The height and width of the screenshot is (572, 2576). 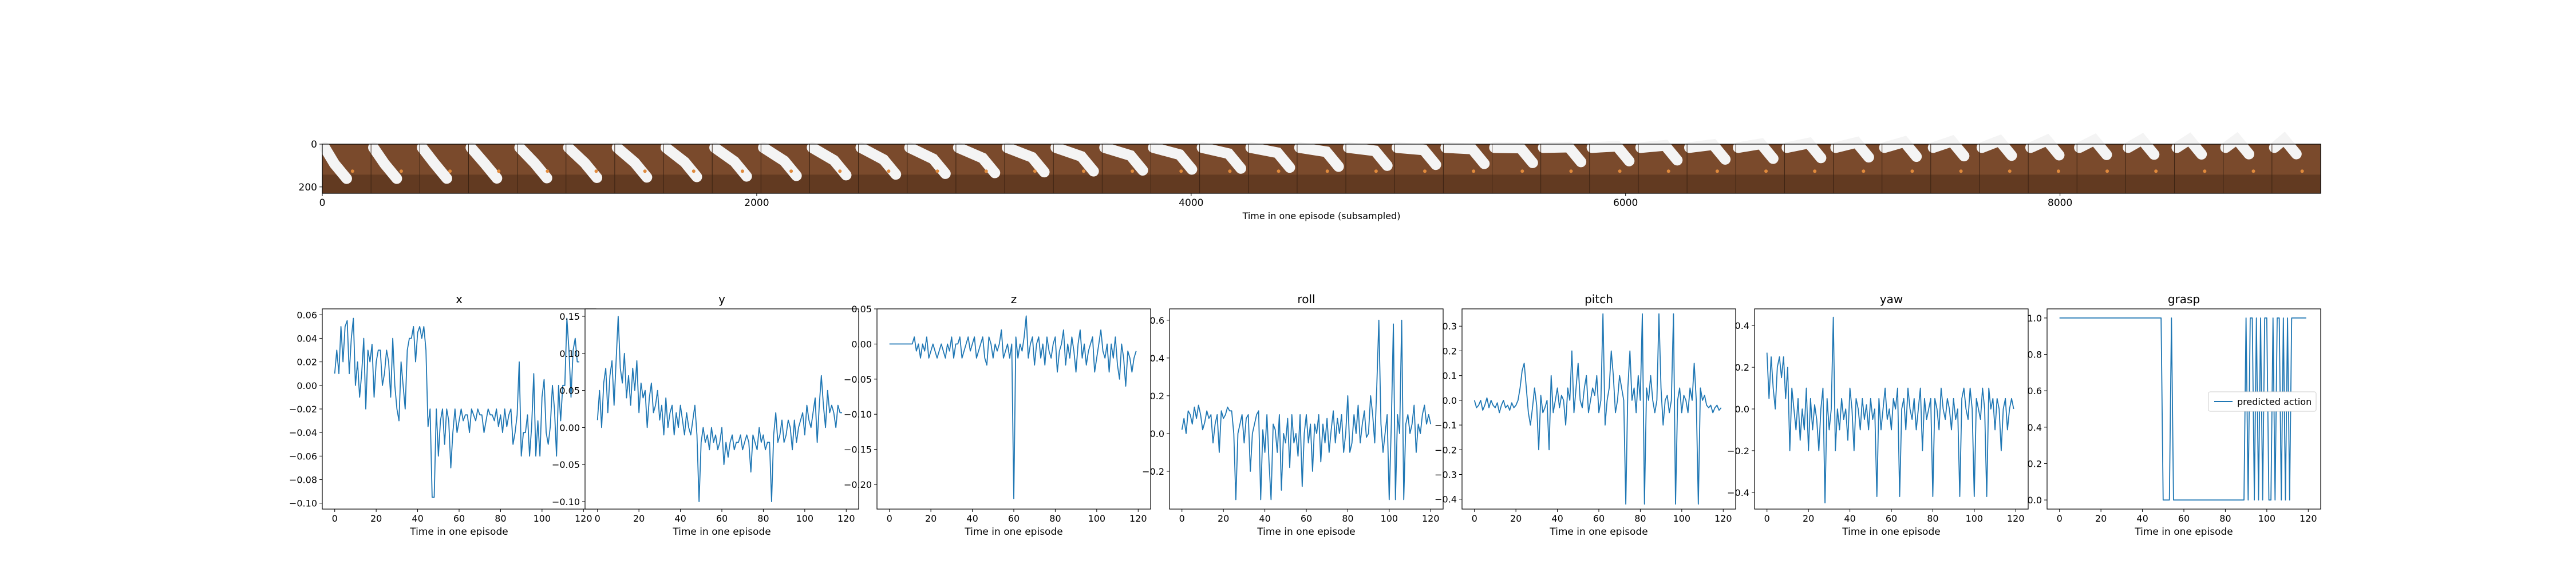 What do you see at coordinates (307, 314) in the screenshot?
I see `ytick-label: 0.06` at bounding box center [307, 314].